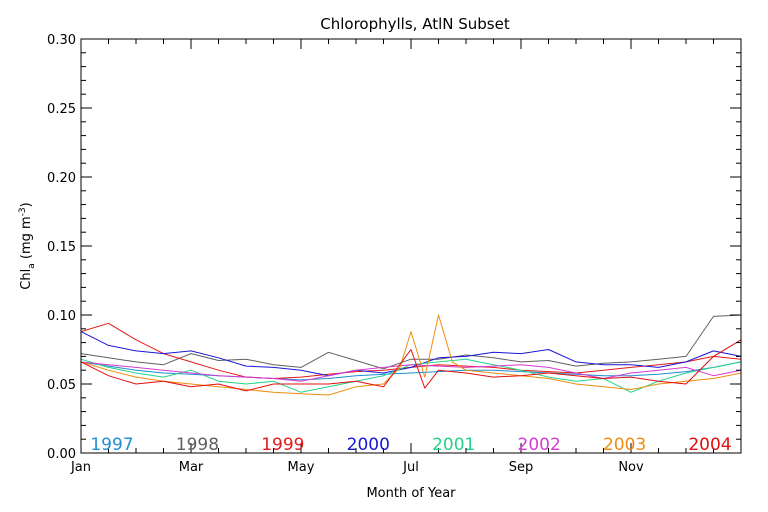 The height and width of the screenshot is (512, 768). I want to click on y-axis-title-sub: a, so click(32, 266).